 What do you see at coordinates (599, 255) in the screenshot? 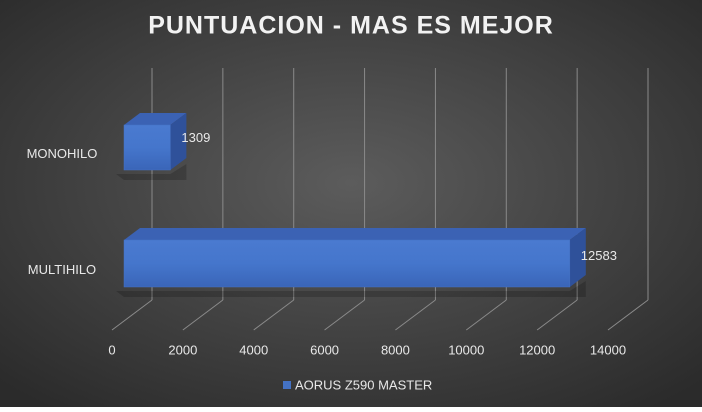
I see `data-label: 12583` at bounding box center [599, 255].